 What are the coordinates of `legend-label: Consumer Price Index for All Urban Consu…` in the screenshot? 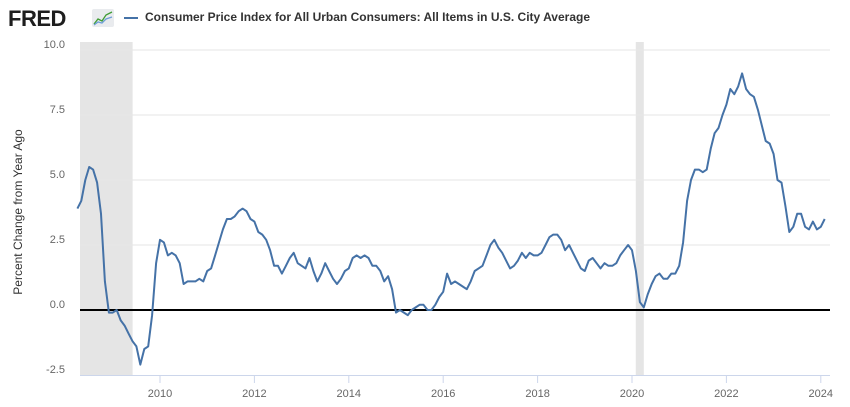 It's located at (367, 17).